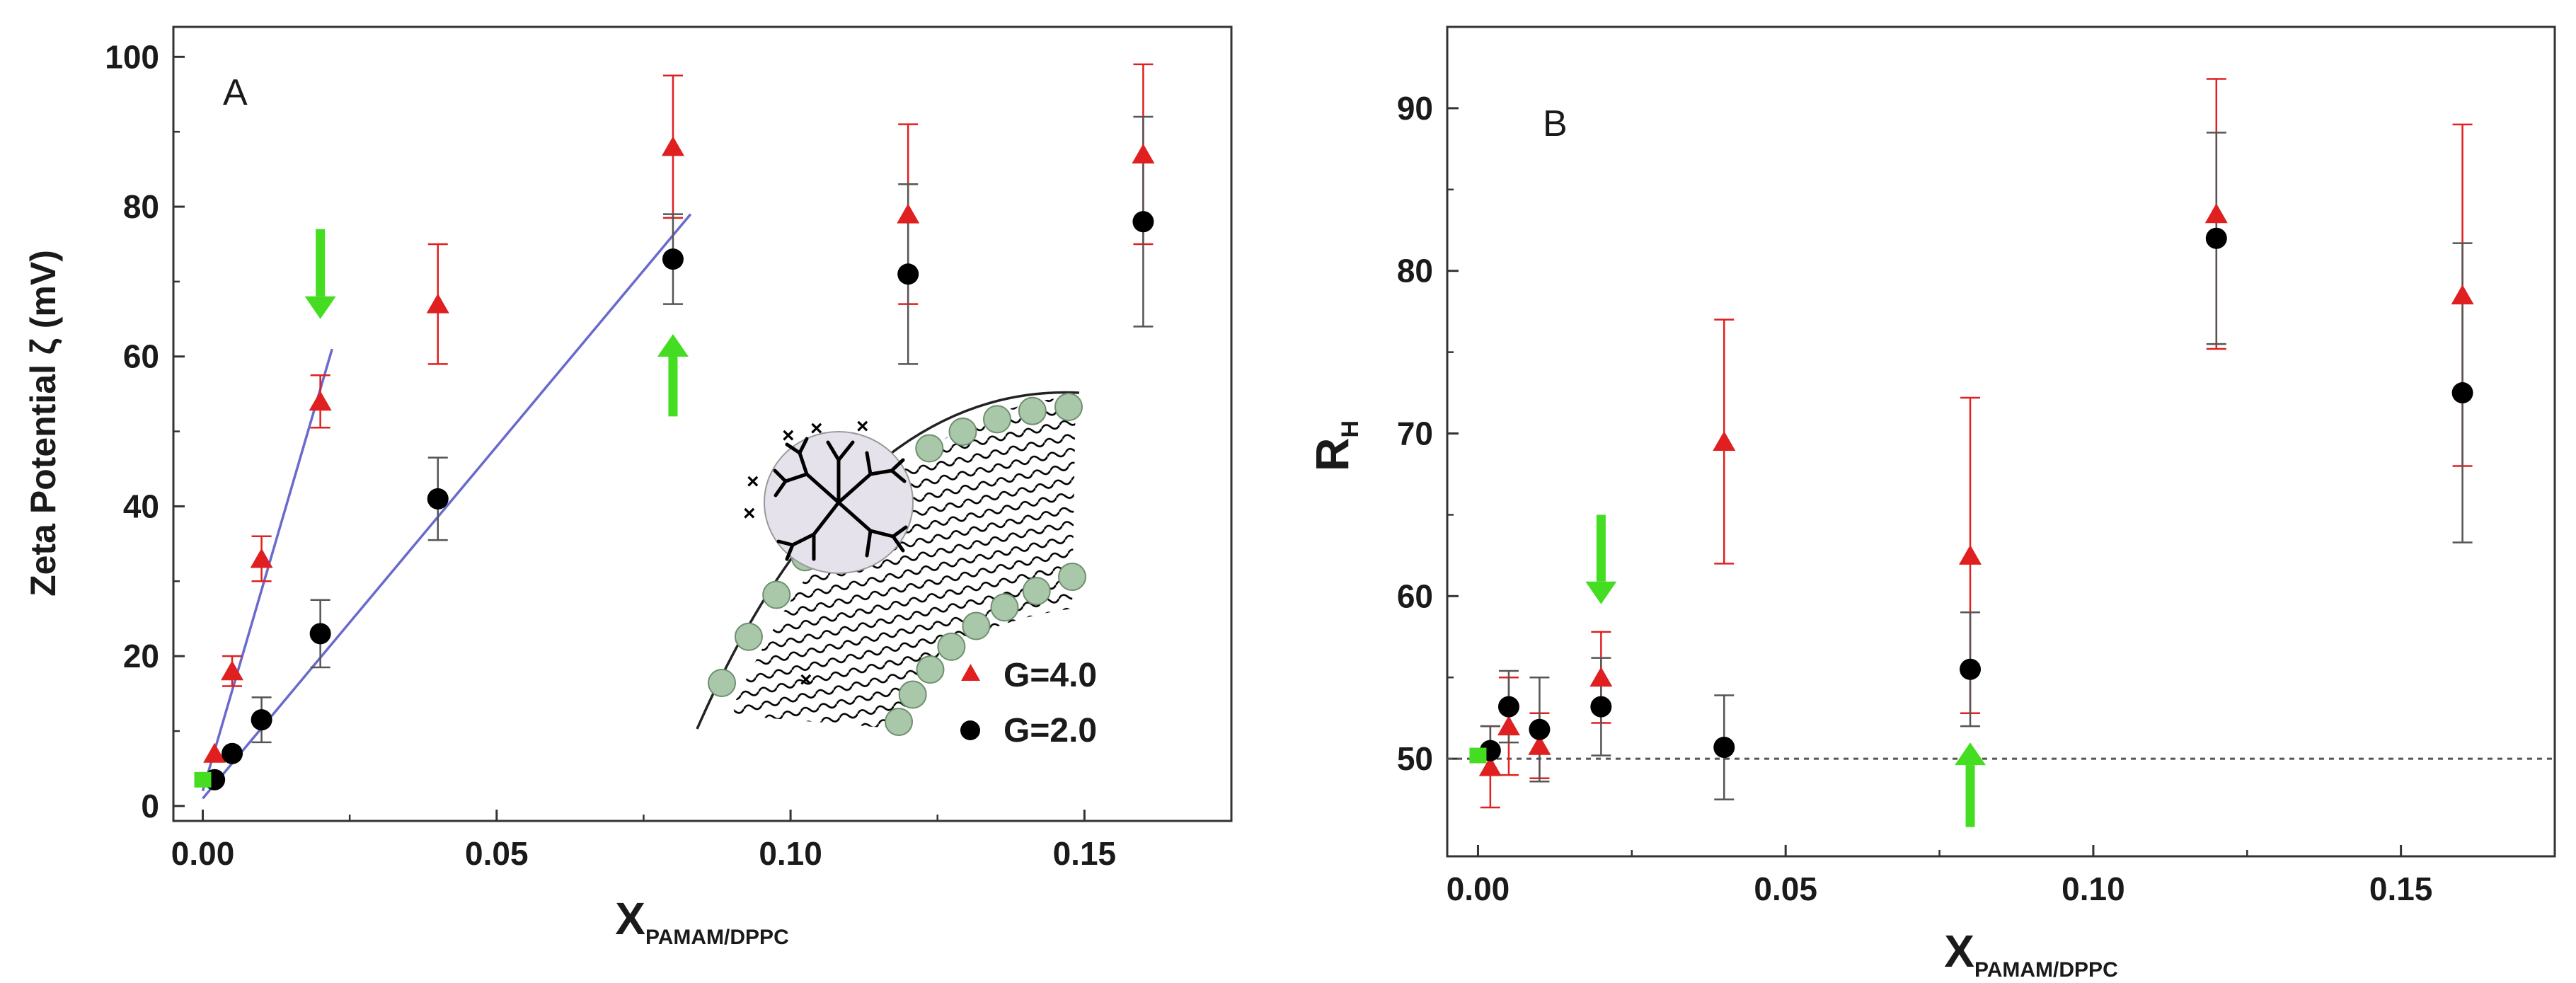  What do you see at coordinates (1415, 108) in the screenshot?
I see `y-tick-label: 90` at bounding box center [1415, 108].